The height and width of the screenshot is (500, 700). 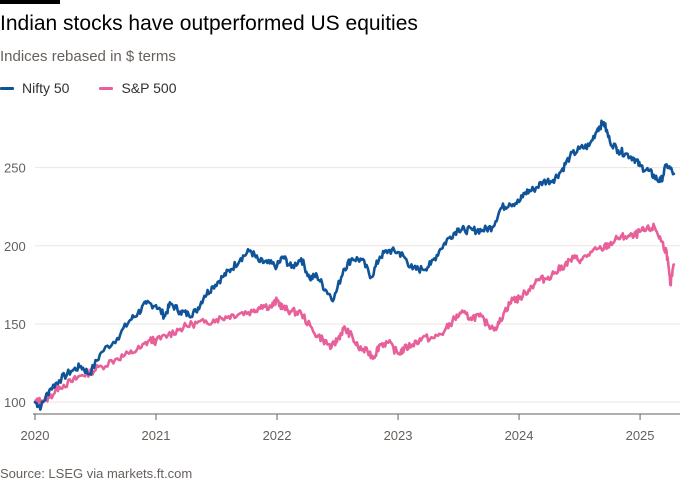 I want to click on chart-subtitle: Indices rebased in $ terms, so click(x=88, y=56).